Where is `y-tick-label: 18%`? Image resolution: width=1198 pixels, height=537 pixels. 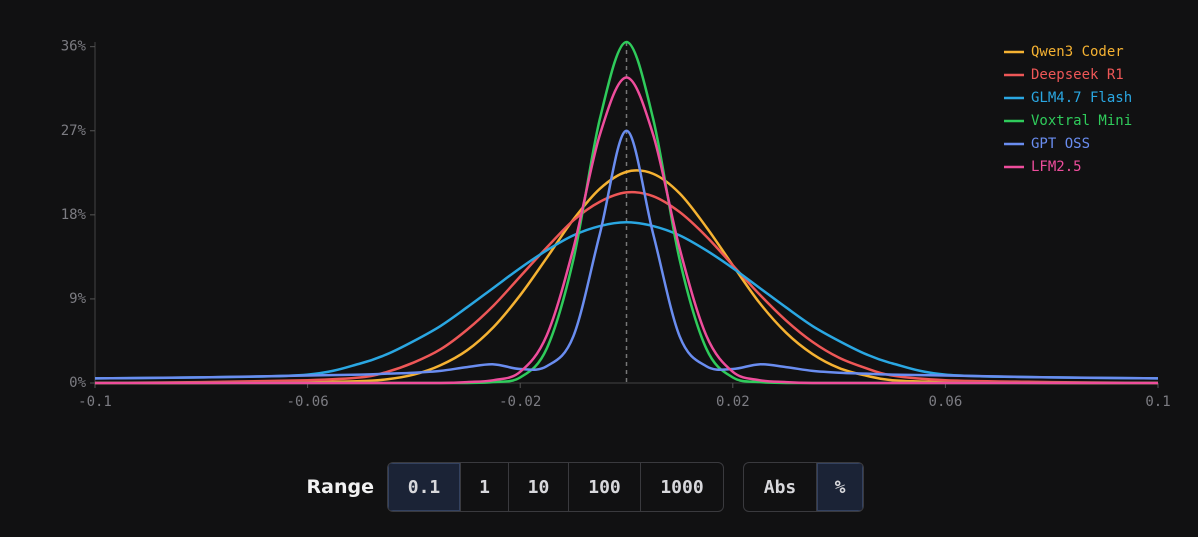
y-tick-label: 18% is located at coordinates (74, 215).